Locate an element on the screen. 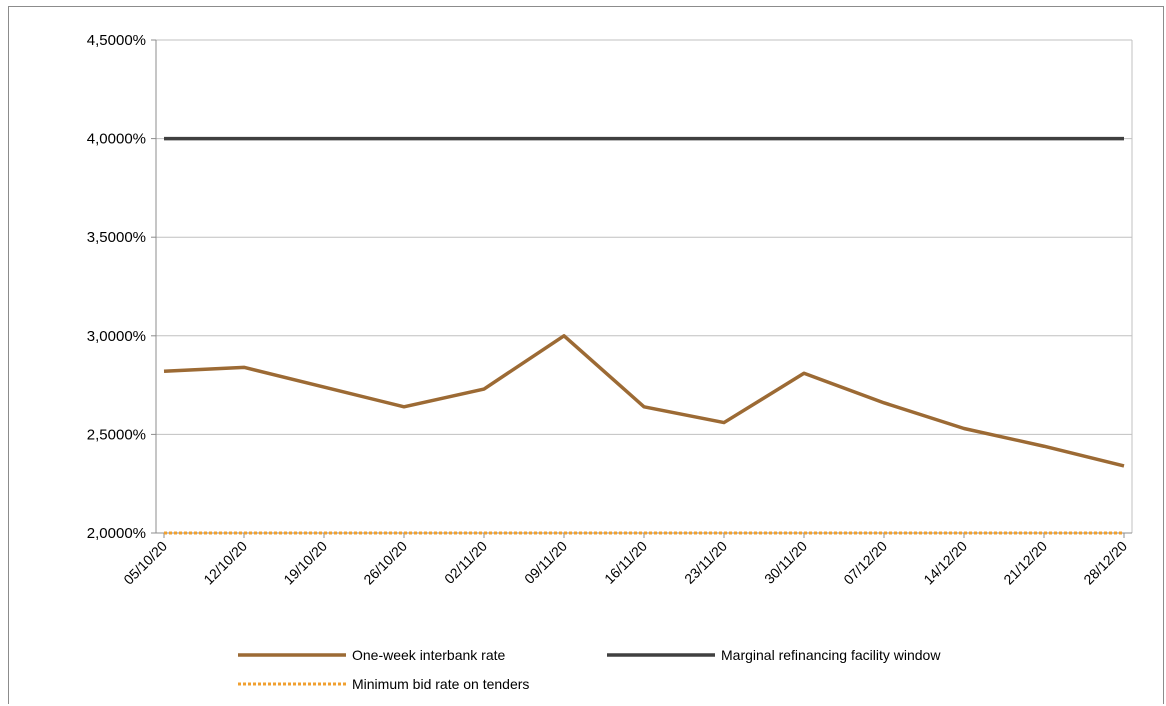 This screenshot has width=1166, height=706. x-tick-label: 30/11/20 is located at coordinates (785, 562).